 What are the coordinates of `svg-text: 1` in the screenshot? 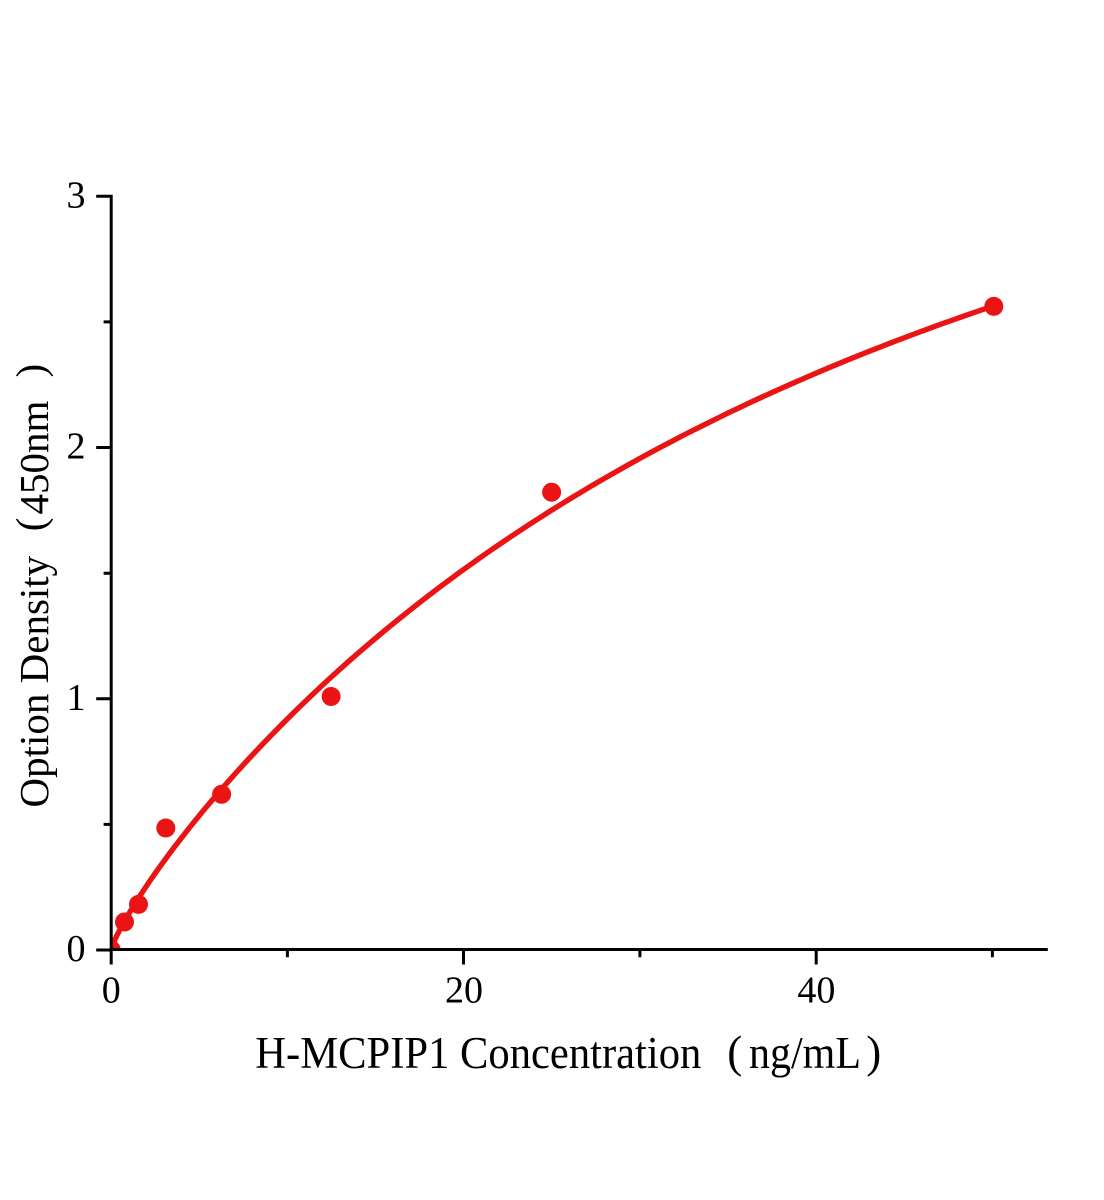 It's located at (76, 698).